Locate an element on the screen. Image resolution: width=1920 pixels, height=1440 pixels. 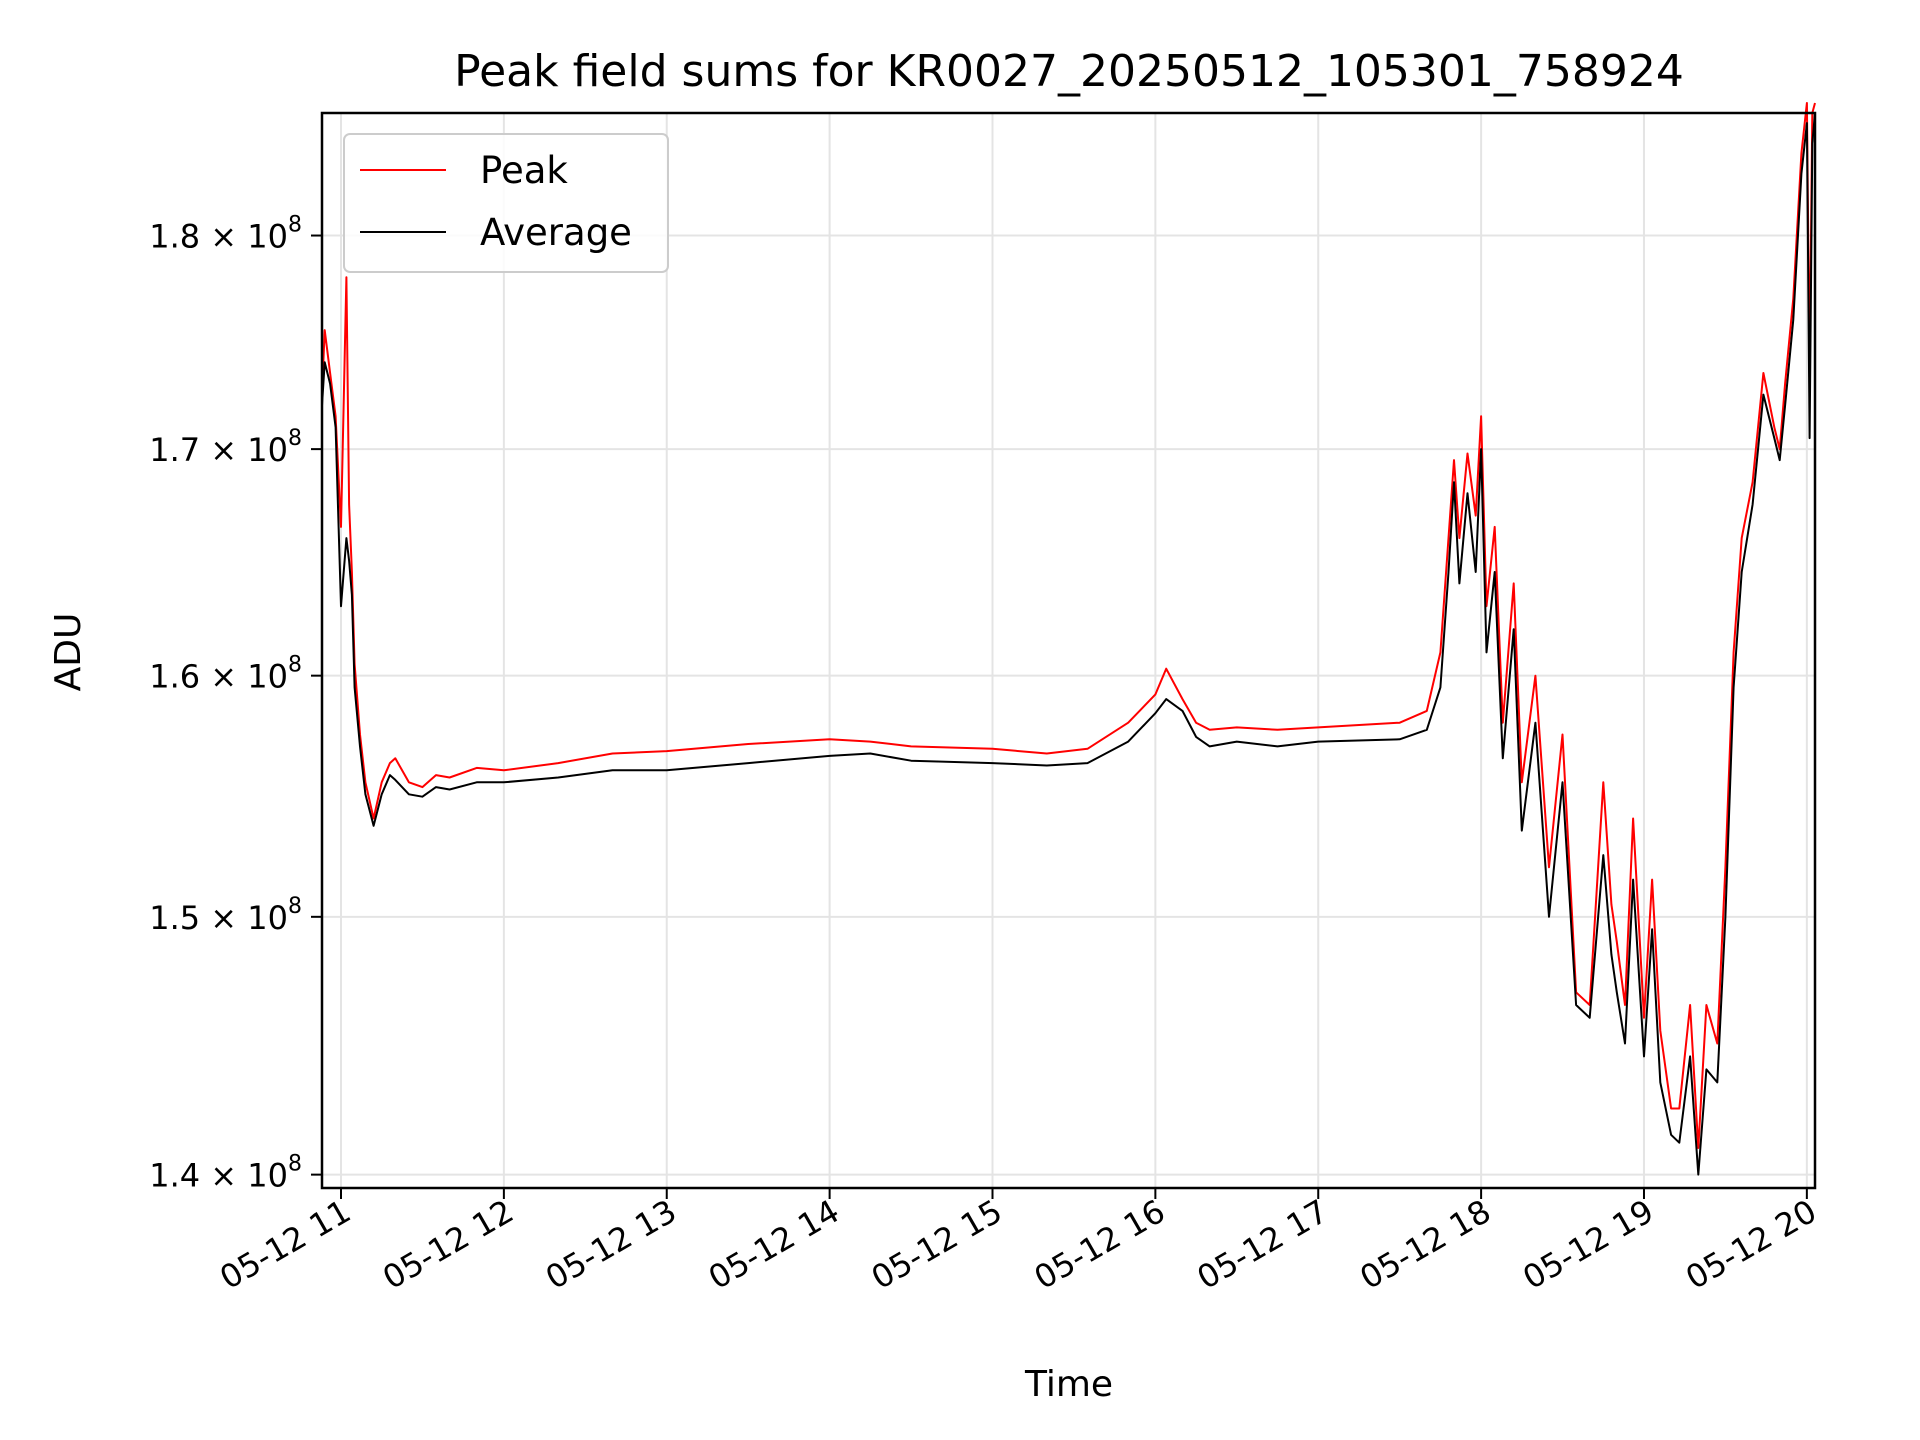
y-tick-label: 1.5 × 108 is located at coordinates (225, 915).